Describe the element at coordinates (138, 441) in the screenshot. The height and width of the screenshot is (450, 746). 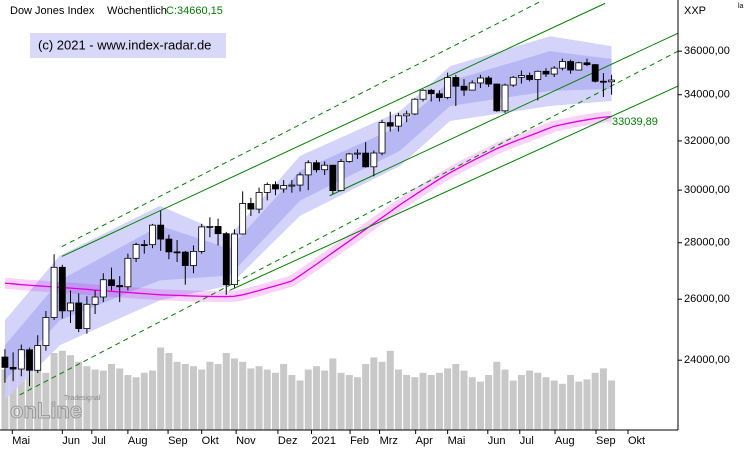
I see `x-tick-label: Aug` at that location.